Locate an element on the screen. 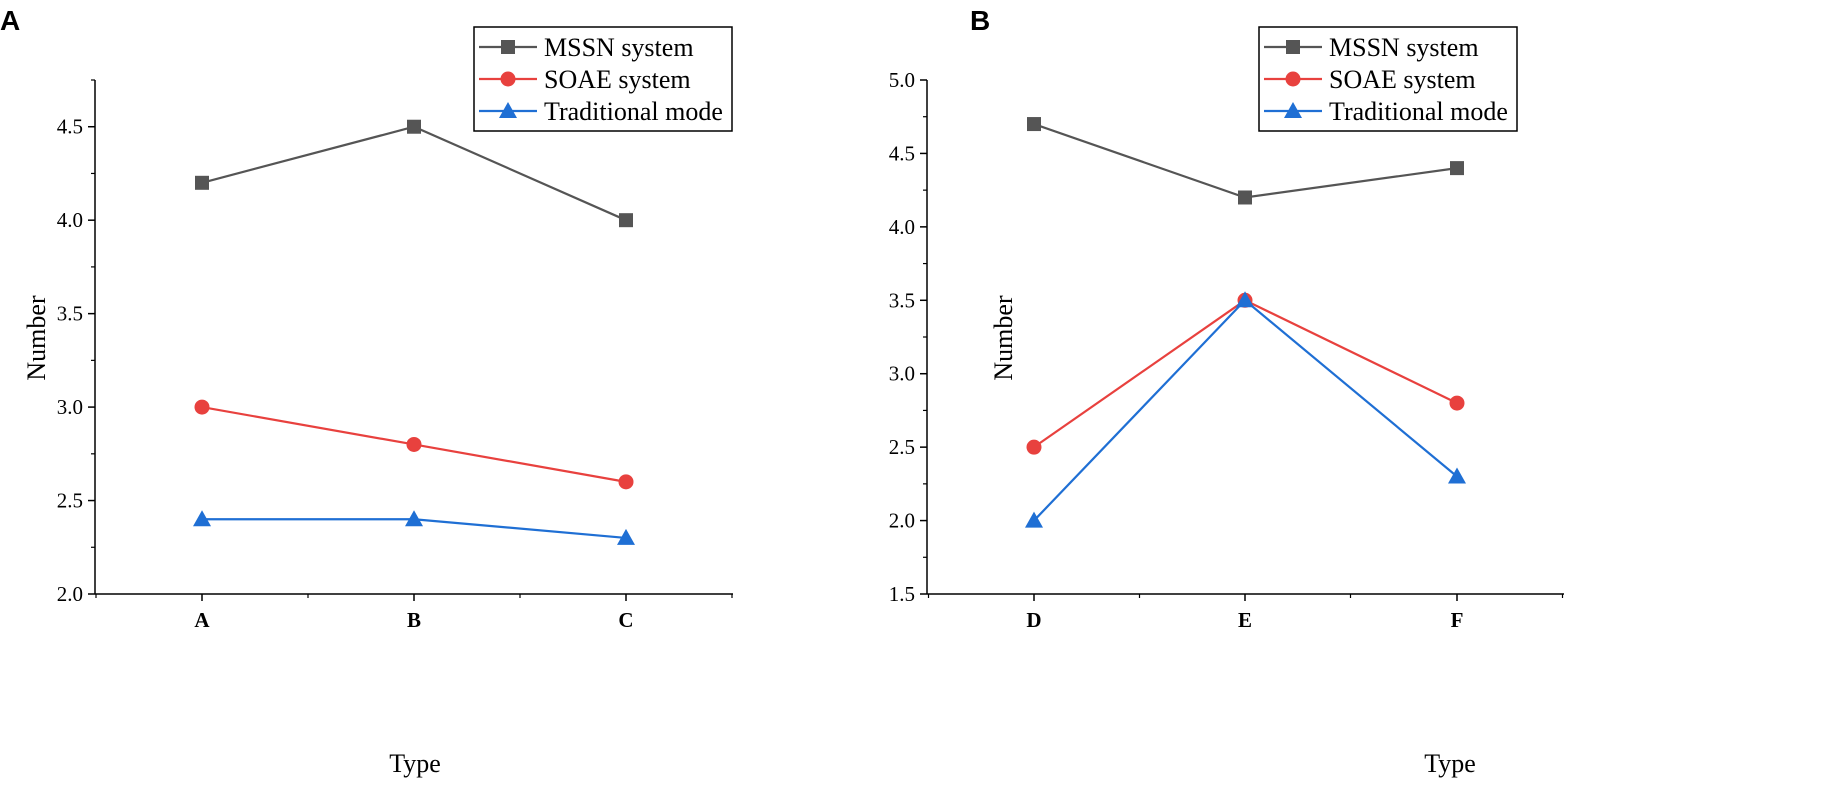 The image size is (1821, 787). x-tick-label: E is located at coordinates (1245, 620).